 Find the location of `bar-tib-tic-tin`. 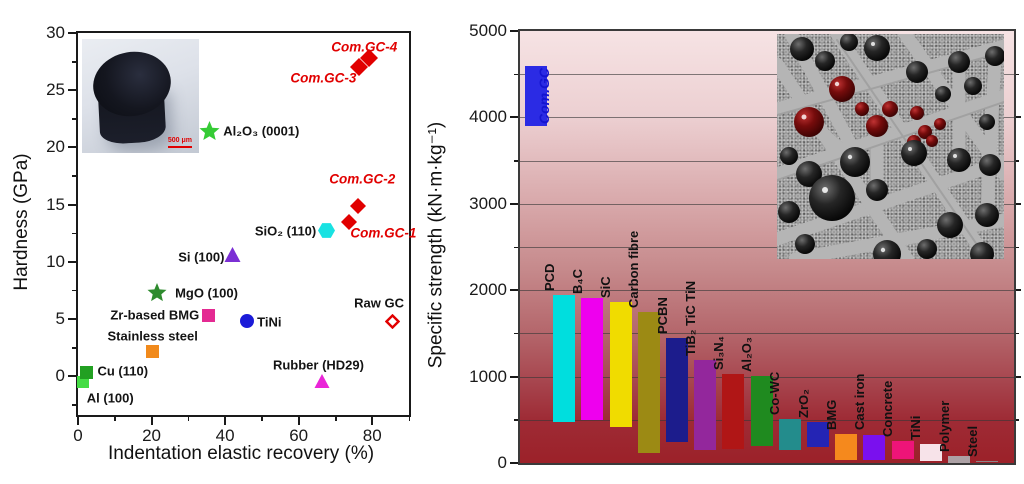

bar-tib-tic-tin is located at coordinates (705, 405).